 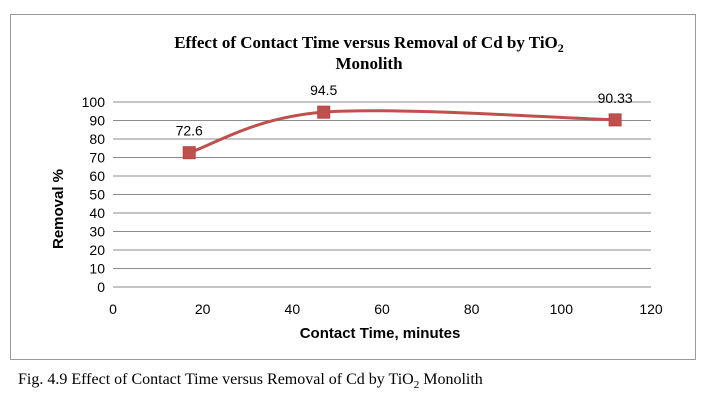 What do you see at coordinates (651, 309) in the screenshot?
I see `x-tick-label-120: 120` at bounding box center [651, 309].